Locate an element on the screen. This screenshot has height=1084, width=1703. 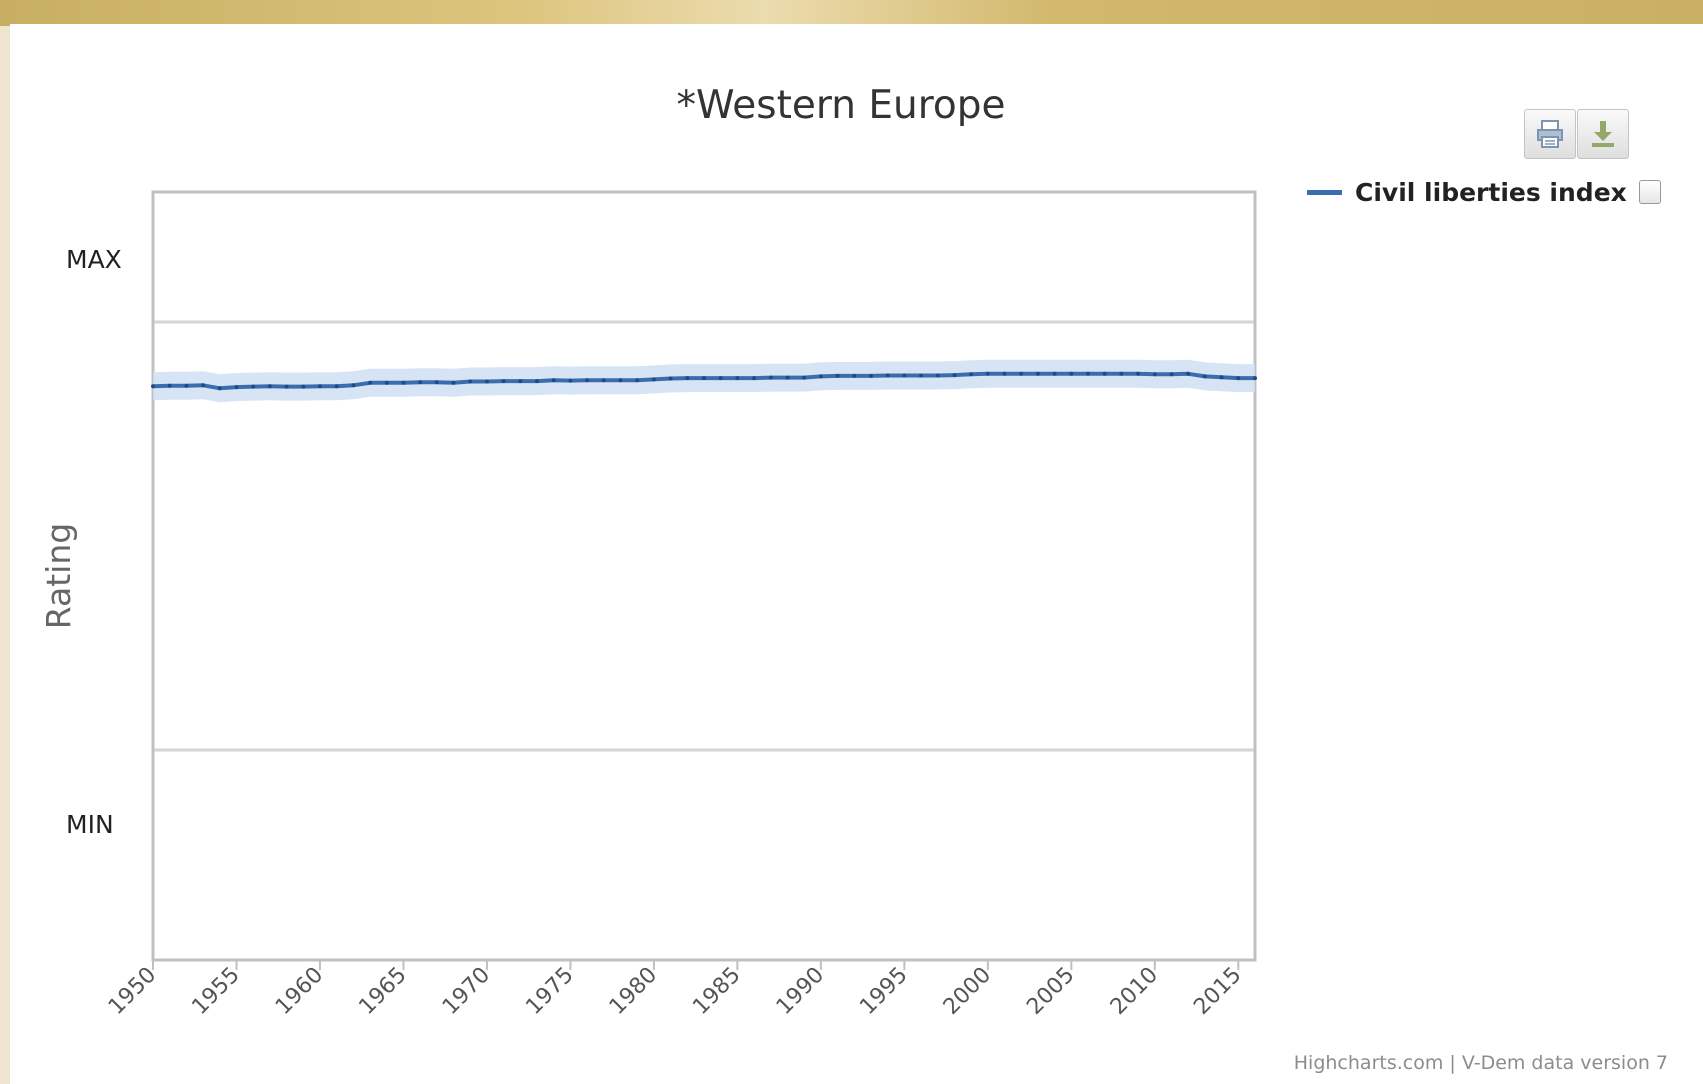
legend-line-marker is located at coordinates (1324, 192).